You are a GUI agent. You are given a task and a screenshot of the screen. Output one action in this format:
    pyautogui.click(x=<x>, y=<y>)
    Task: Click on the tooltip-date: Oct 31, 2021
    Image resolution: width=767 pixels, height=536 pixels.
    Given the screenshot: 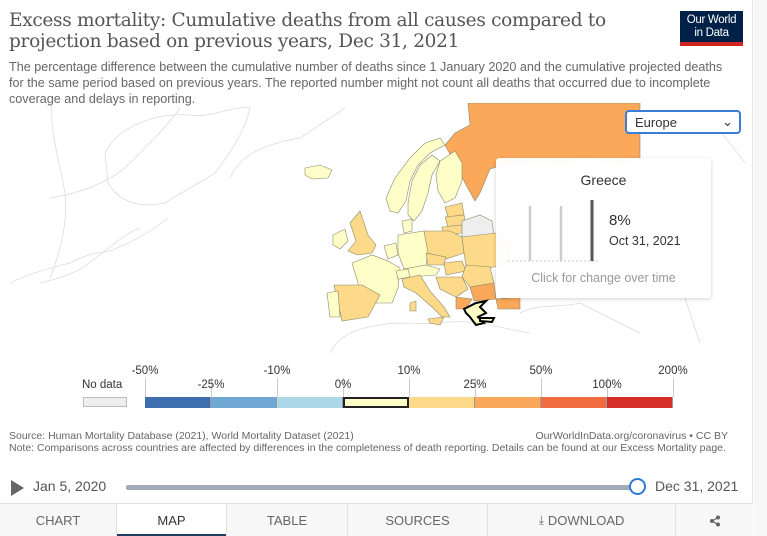 What is the action you would take?
    pyautogui.click(x=645, y=241)
    